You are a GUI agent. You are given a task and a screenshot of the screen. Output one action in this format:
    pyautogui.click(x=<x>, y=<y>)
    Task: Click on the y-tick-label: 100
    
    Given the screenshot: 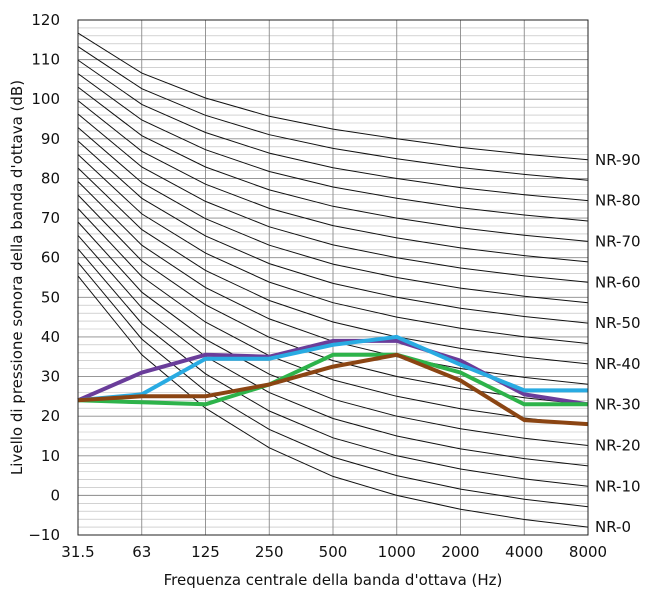 What is the action you would take?
    pyautogui.click(x=45, y=99)
    